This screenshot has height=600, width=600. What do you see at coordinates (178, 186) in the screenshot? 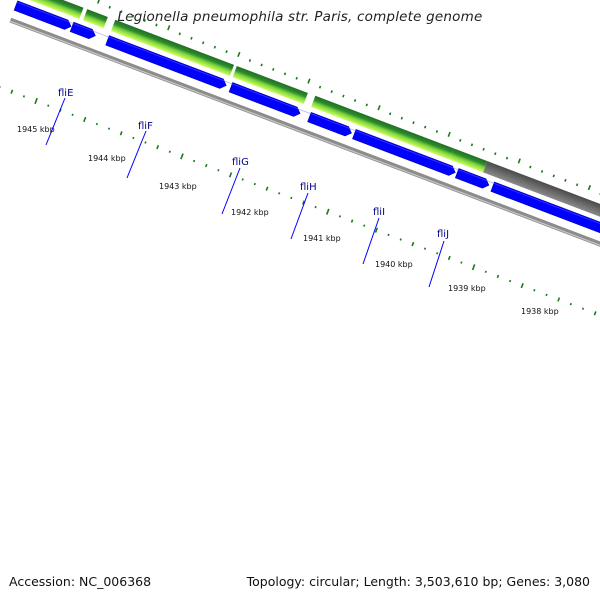
I see `tick-label: 1943 kbp` at bounding box center [178, 186].